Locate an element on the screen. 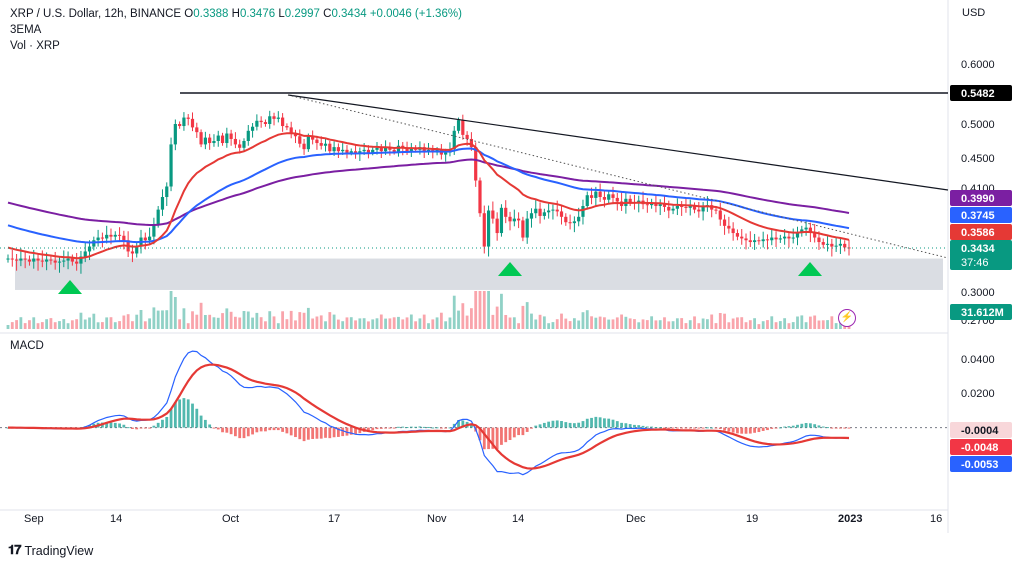 The image size is (1028, 567). price-tick-label: 0.3000 is located at coordinates (978, 293).